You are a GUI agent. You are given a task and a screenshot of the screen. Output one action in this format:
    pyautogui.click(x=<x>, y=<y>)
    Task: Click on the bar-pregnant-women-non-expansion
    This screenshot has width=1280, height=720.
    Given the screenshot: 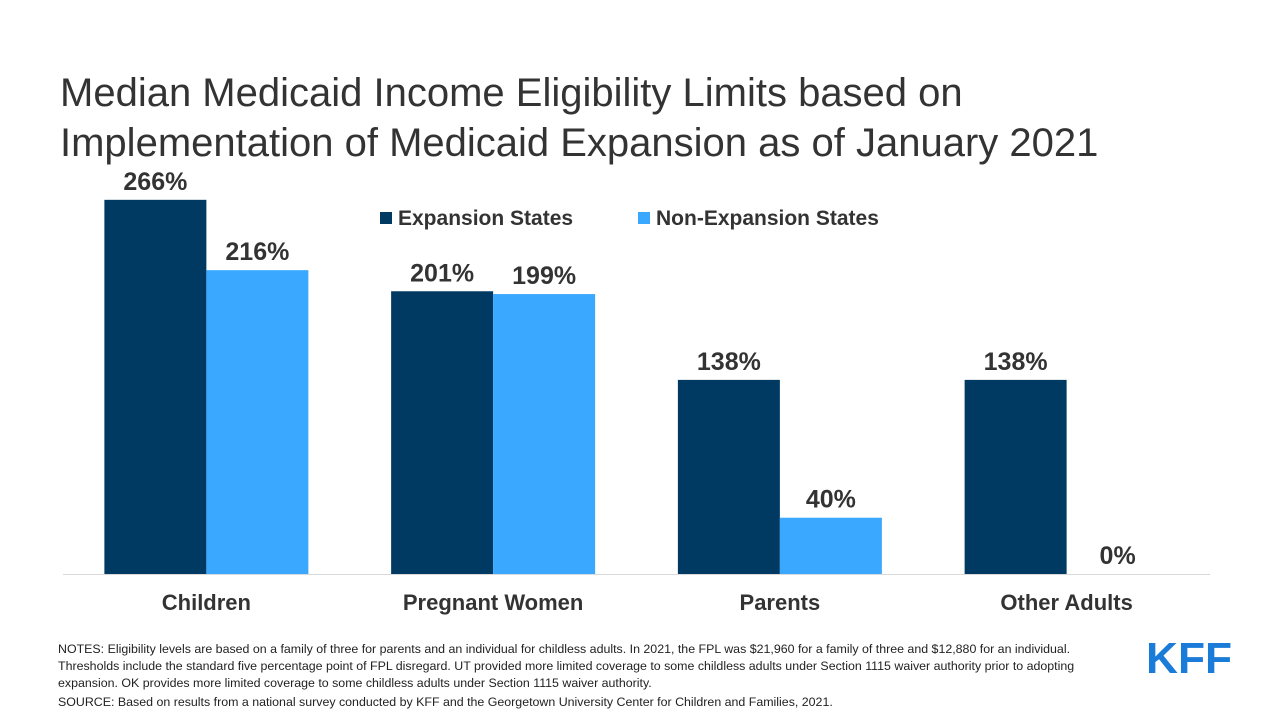 What is the action you would take?
    pyautogui.click(x=544, y=434)
    